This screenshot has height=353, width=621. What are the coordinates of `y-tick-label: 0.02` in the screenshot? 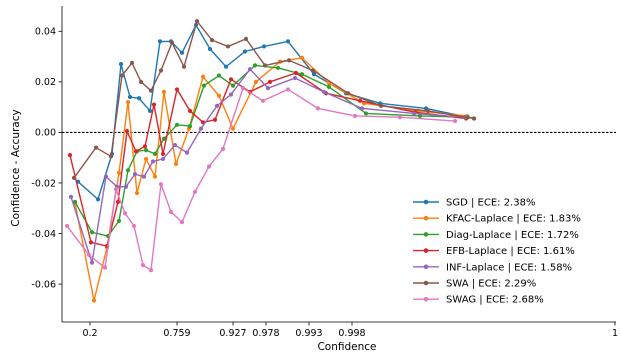 It's located at (45, 82).